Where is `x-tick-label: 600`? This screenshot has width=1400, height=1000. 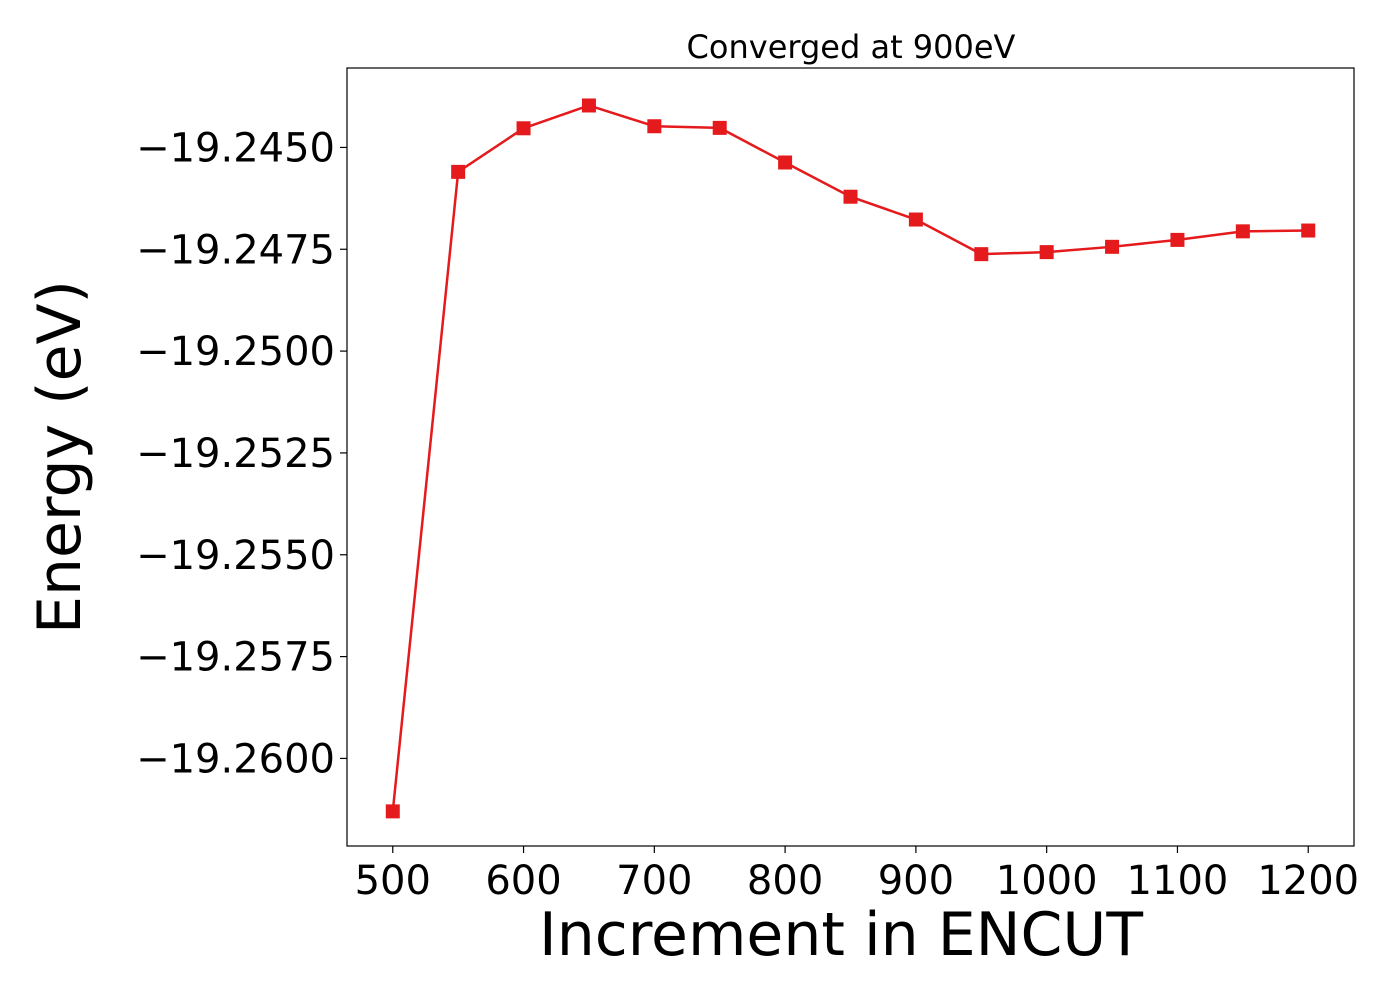 x-tick-label: 600 is located at coordinates (523, 881).